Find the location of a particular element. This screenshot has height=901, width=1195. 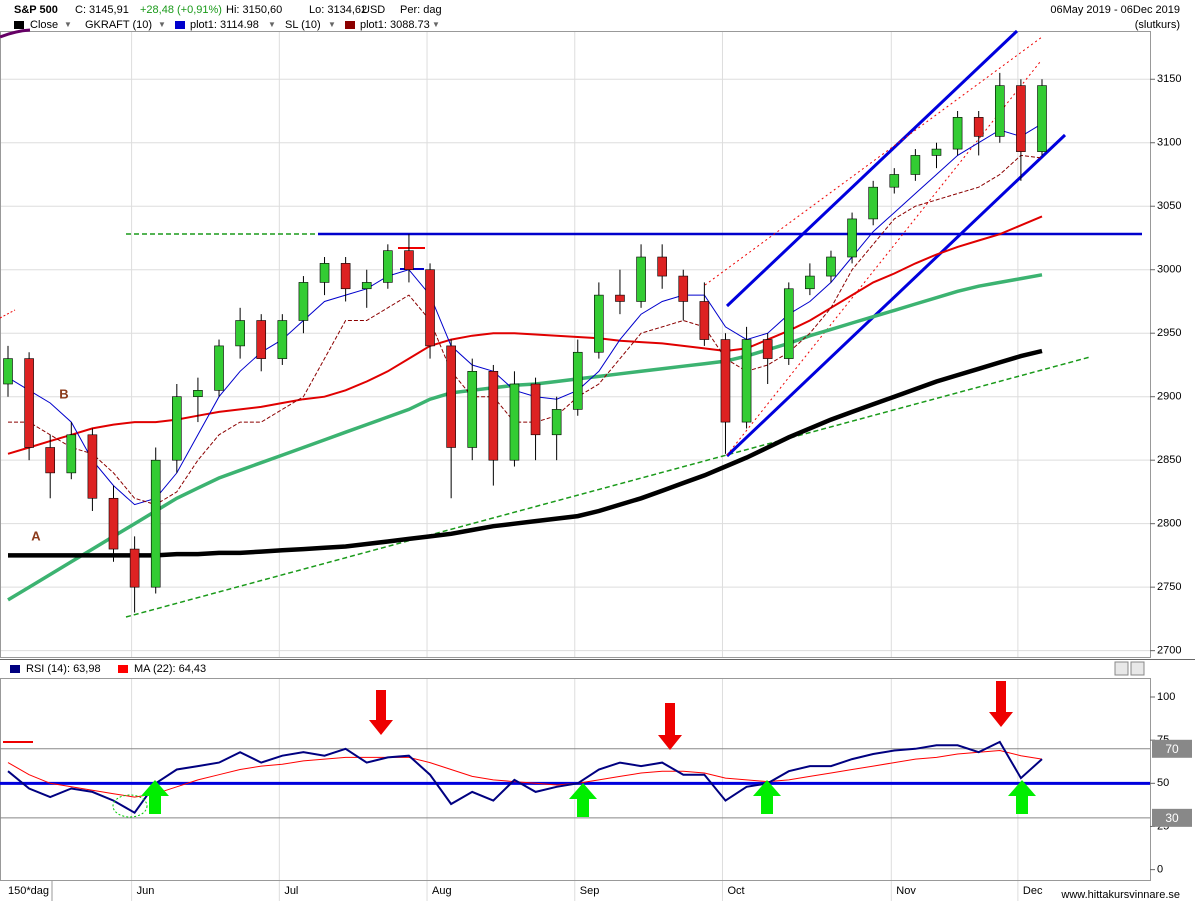

y-tick-label: 3000 is located at coordinates (1169, 270).